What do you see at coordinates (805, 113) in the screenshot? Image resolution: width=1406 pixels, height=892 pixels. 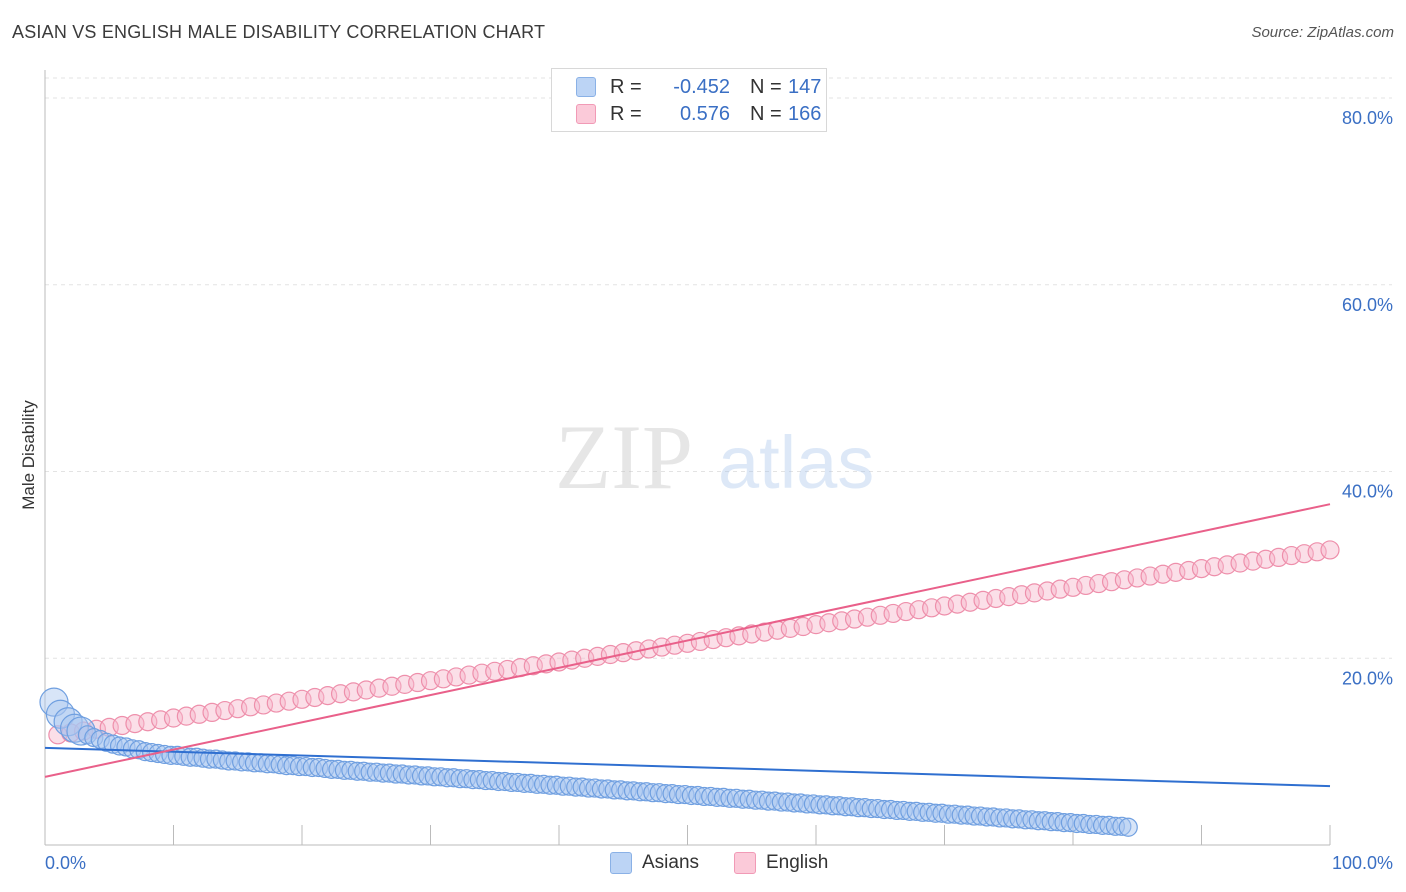 I see `n-value: 166` at bounding box center [805, 113].